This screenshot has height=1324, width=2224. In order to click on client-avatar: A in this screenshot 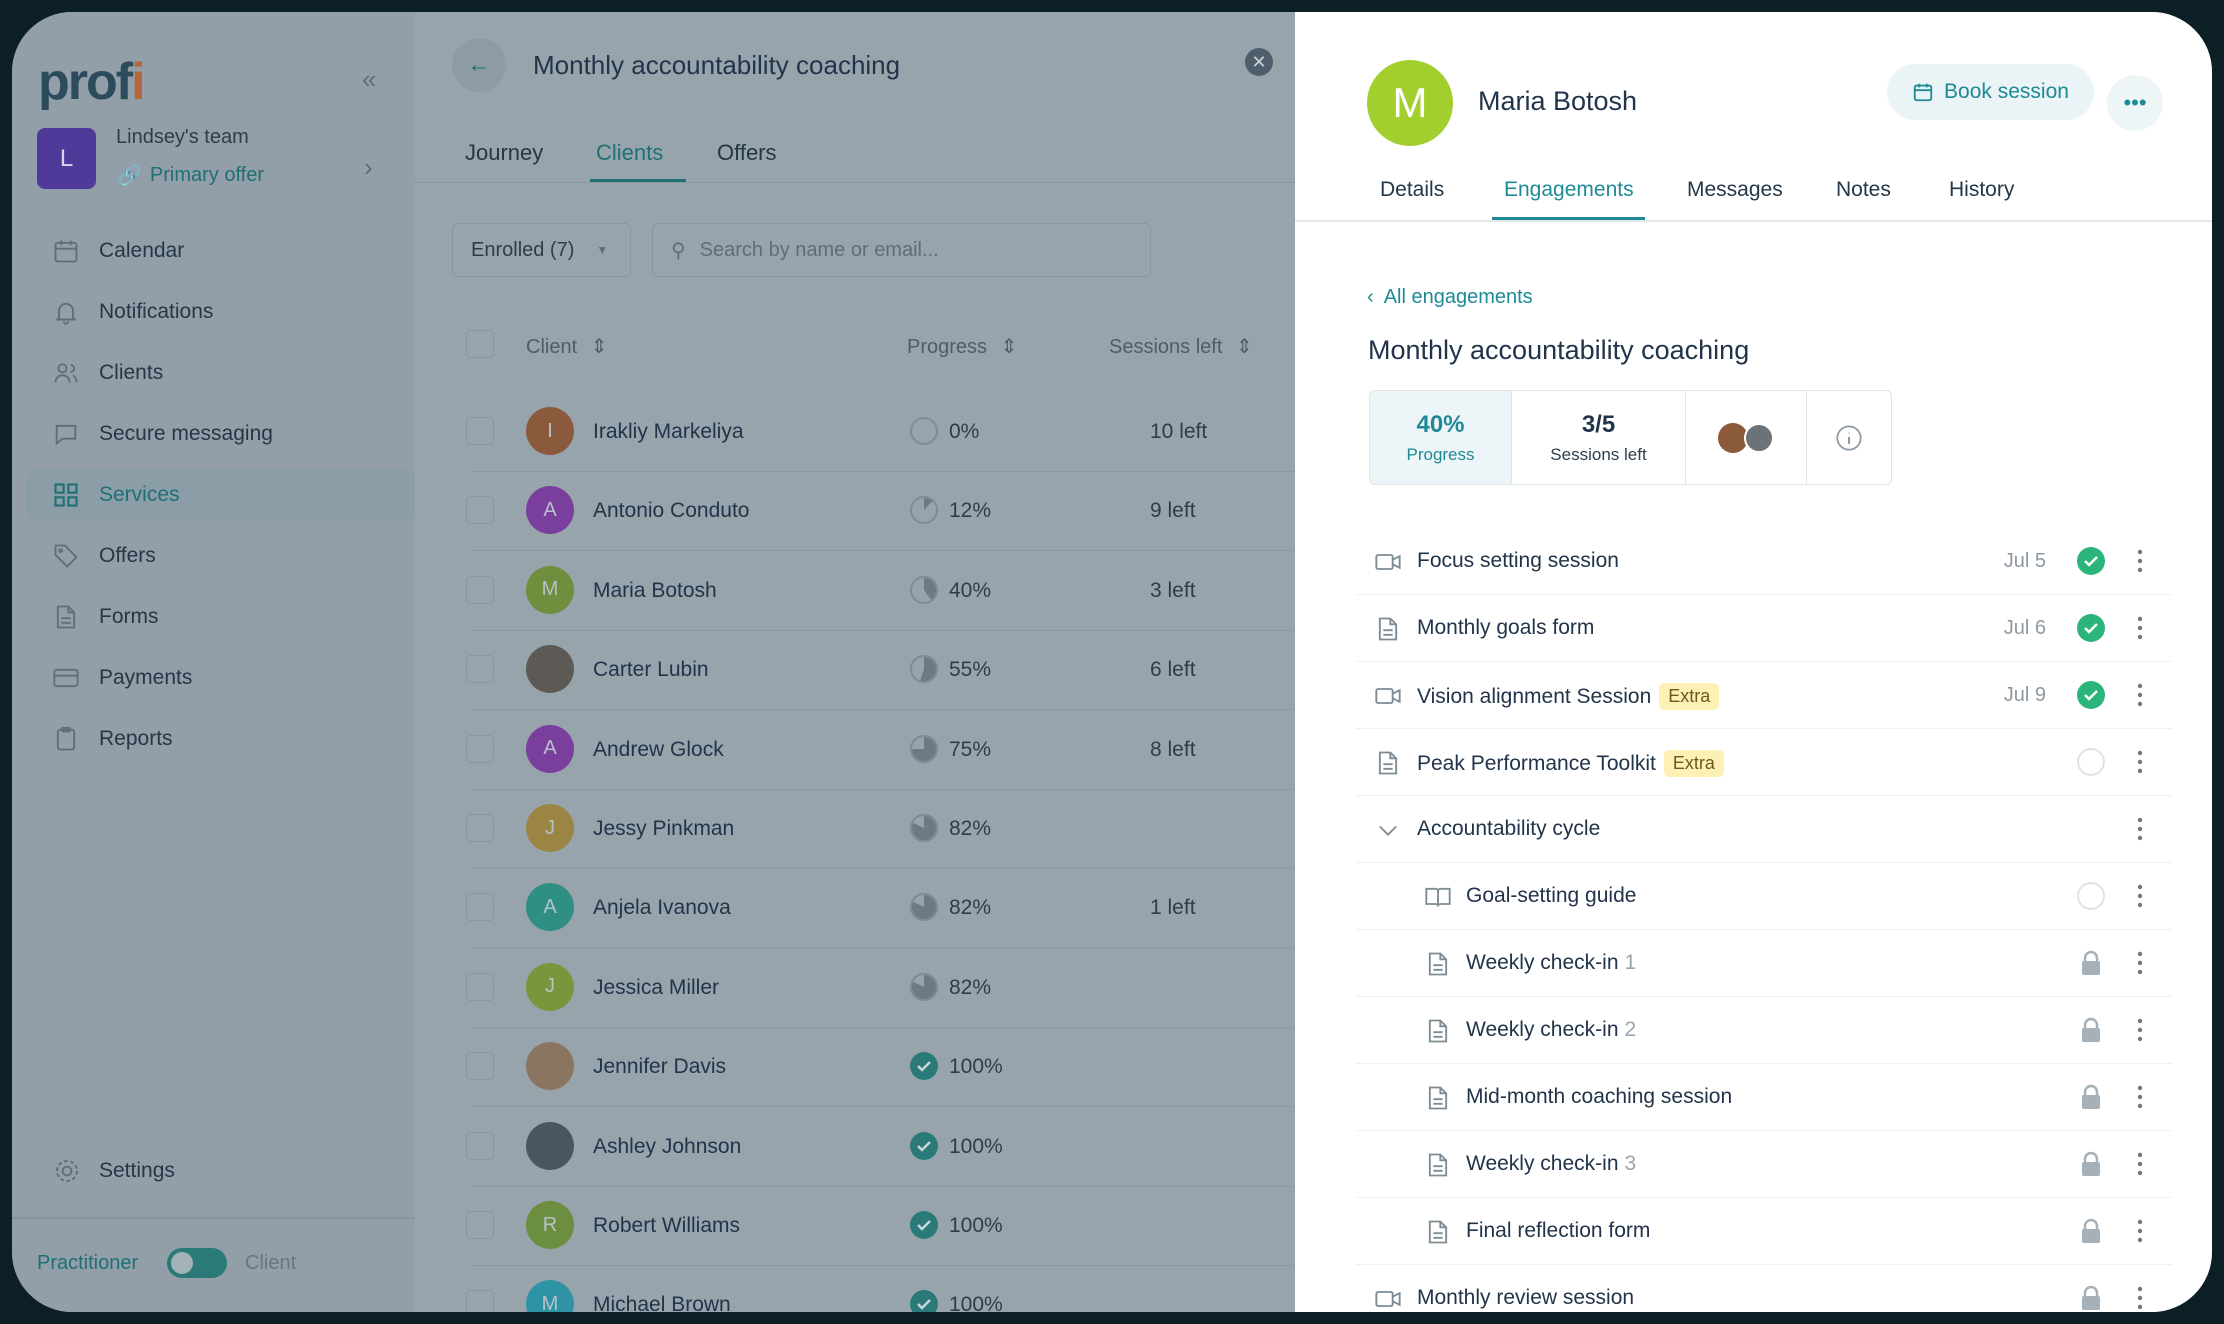, I will do `click(550, 748)`.